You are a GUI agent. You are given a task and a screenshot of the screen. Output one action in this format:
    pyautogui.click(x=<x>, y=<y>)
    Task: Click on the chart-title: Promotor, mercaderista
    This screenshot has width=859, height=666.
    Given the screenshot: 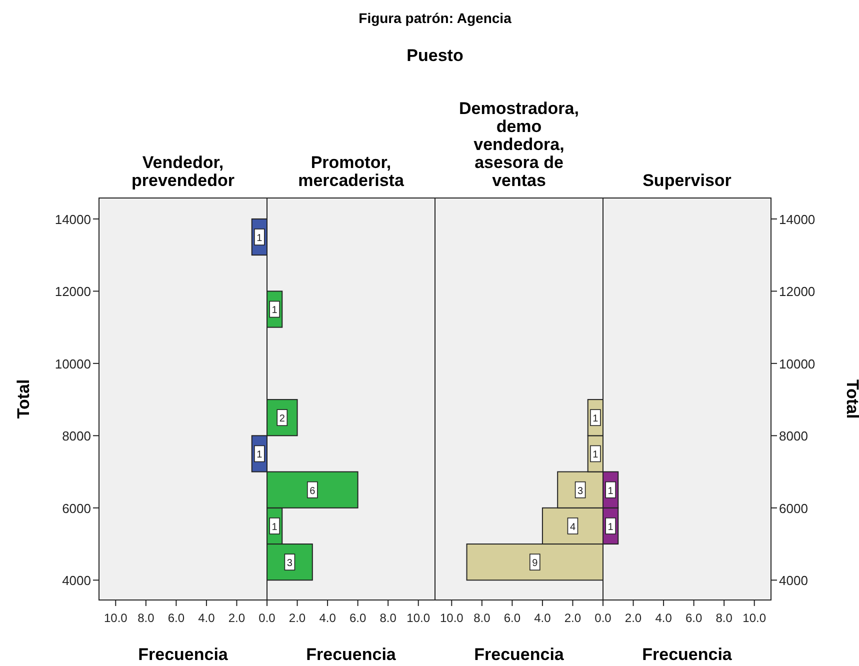 What is the action you would take?
    pyautogui.click(x=351, y=171)
    